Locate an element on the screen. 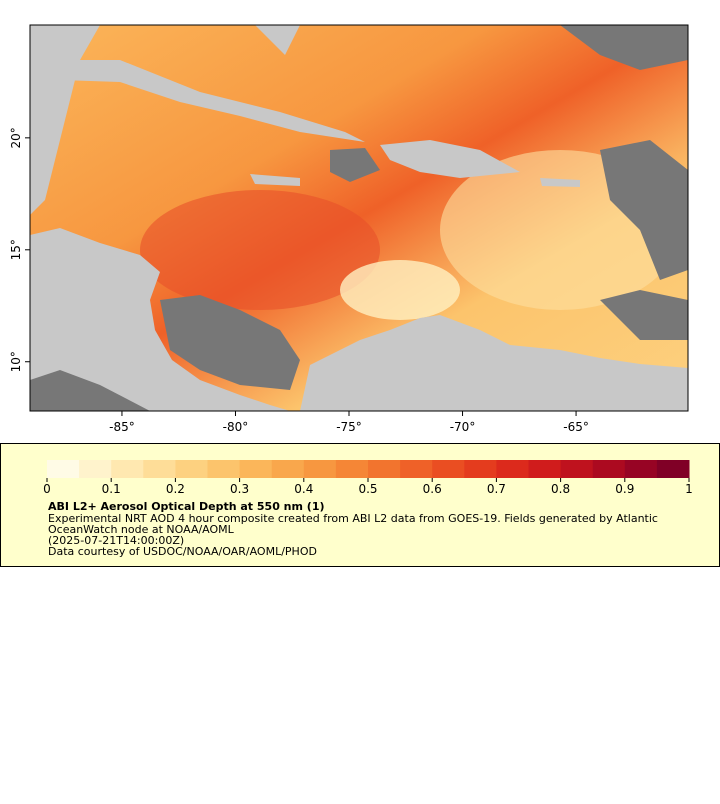  x-tick-label: -85° is located at coordinates (122, 427).